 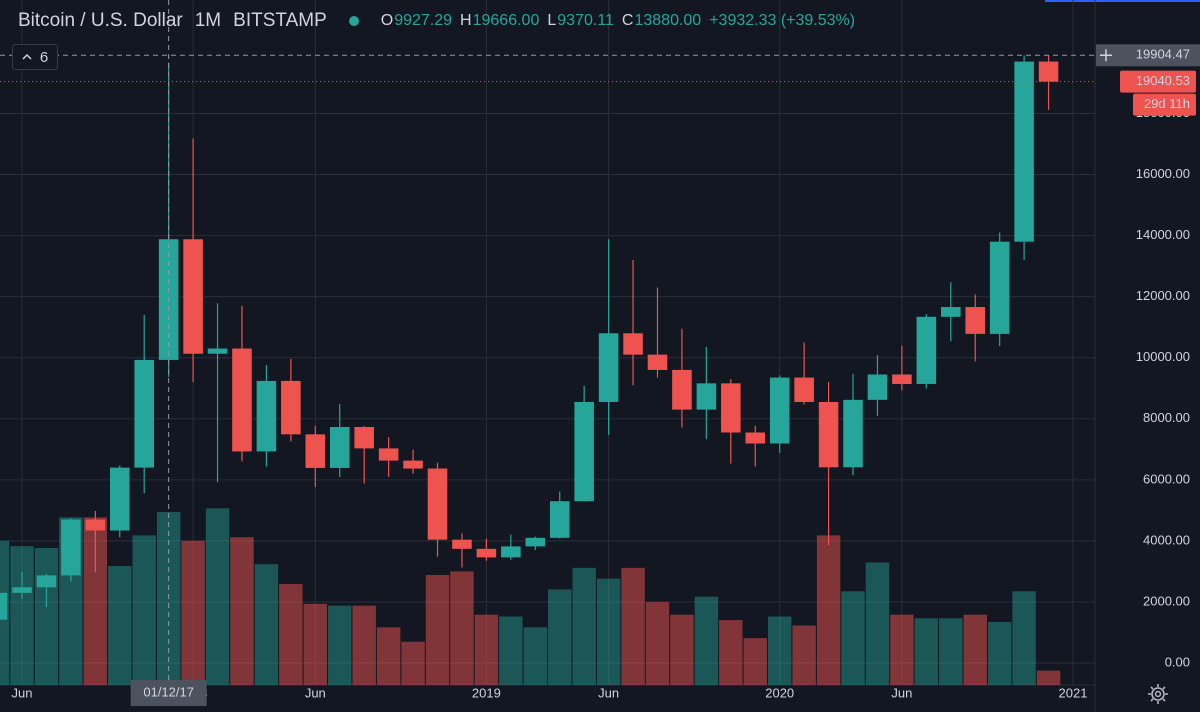 I want to click on x-tick-label: 2021, so click(x=1073, y=692).